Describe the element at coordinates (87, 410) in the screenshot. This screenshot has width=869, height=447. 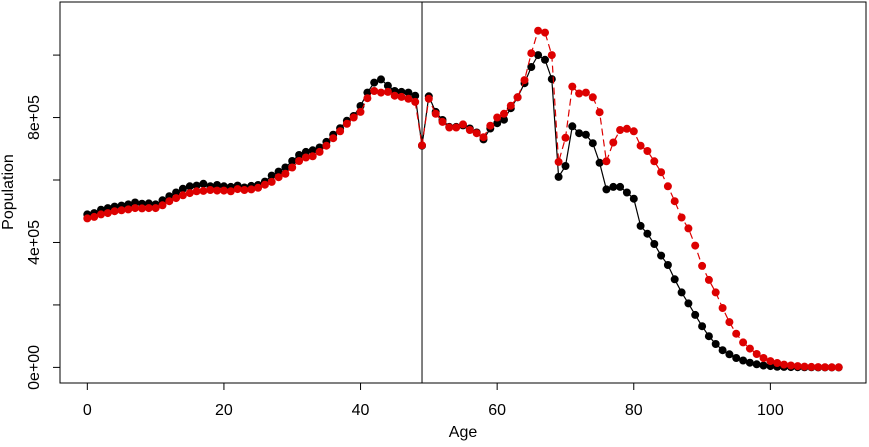
I see `x-tick-label: 0` at that location.